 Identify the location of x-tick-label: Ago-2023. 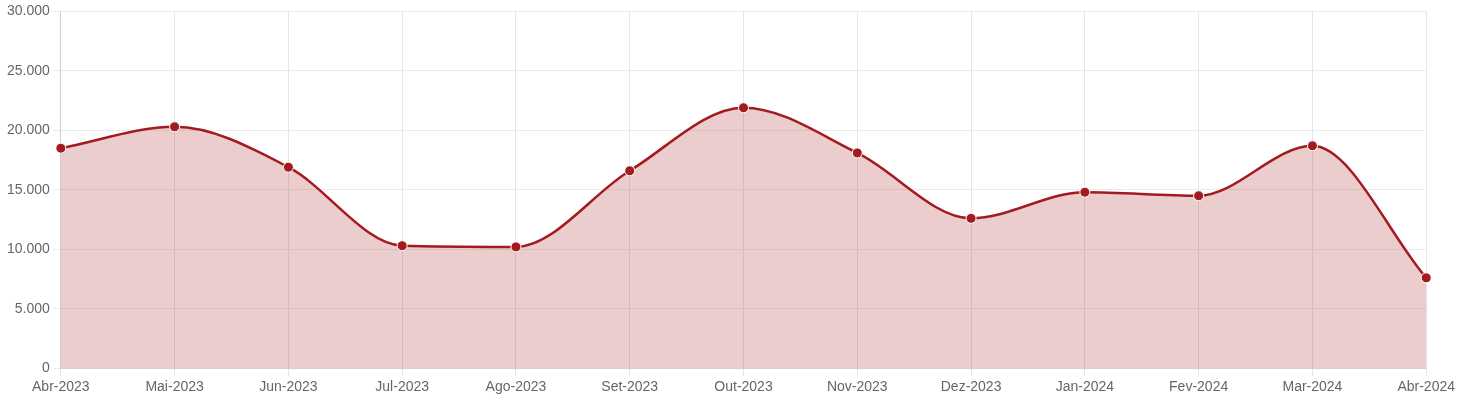
(516, 386).